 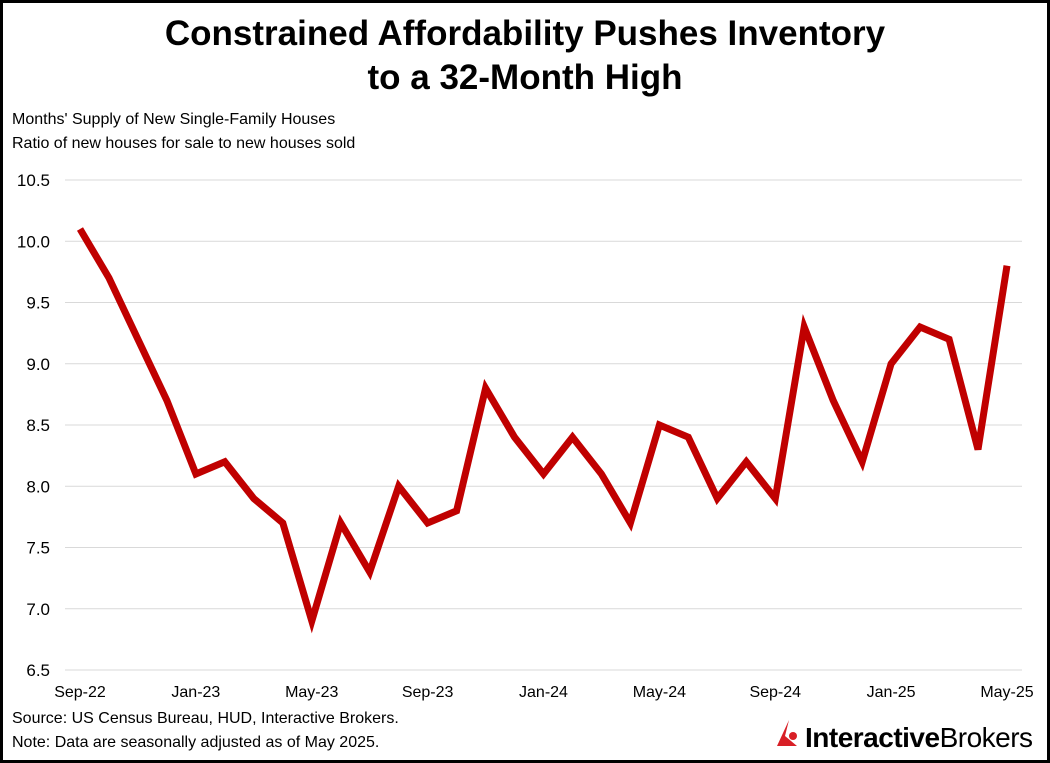 What do you see at coordinates (659, 692) in the screenshot?
I see `x-tick-label: May-24` at bounding box center [659, 692].